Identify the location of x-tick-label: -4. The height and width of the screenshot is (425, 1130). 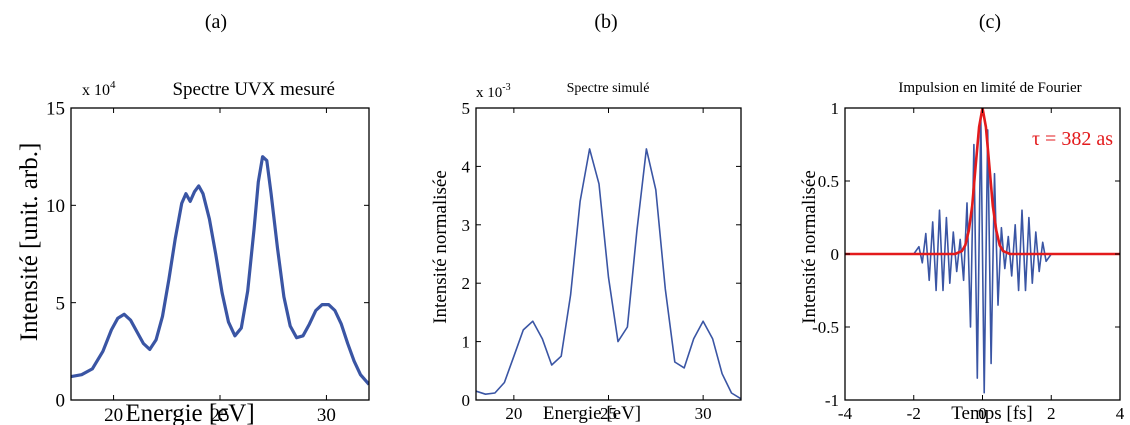
(845, 413).